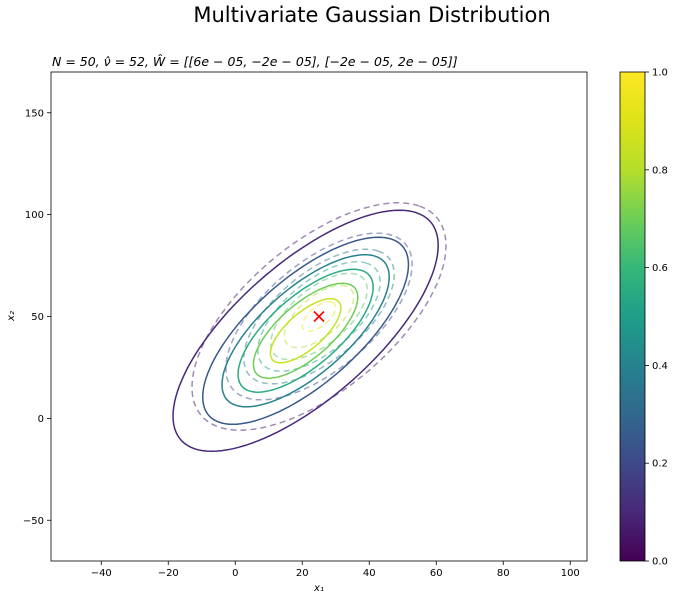 This screenshot has height=601, width=674. Describe the element at coordinates (11, 316) in the screenshot. I see `y-axis-label: x₂` at that location.